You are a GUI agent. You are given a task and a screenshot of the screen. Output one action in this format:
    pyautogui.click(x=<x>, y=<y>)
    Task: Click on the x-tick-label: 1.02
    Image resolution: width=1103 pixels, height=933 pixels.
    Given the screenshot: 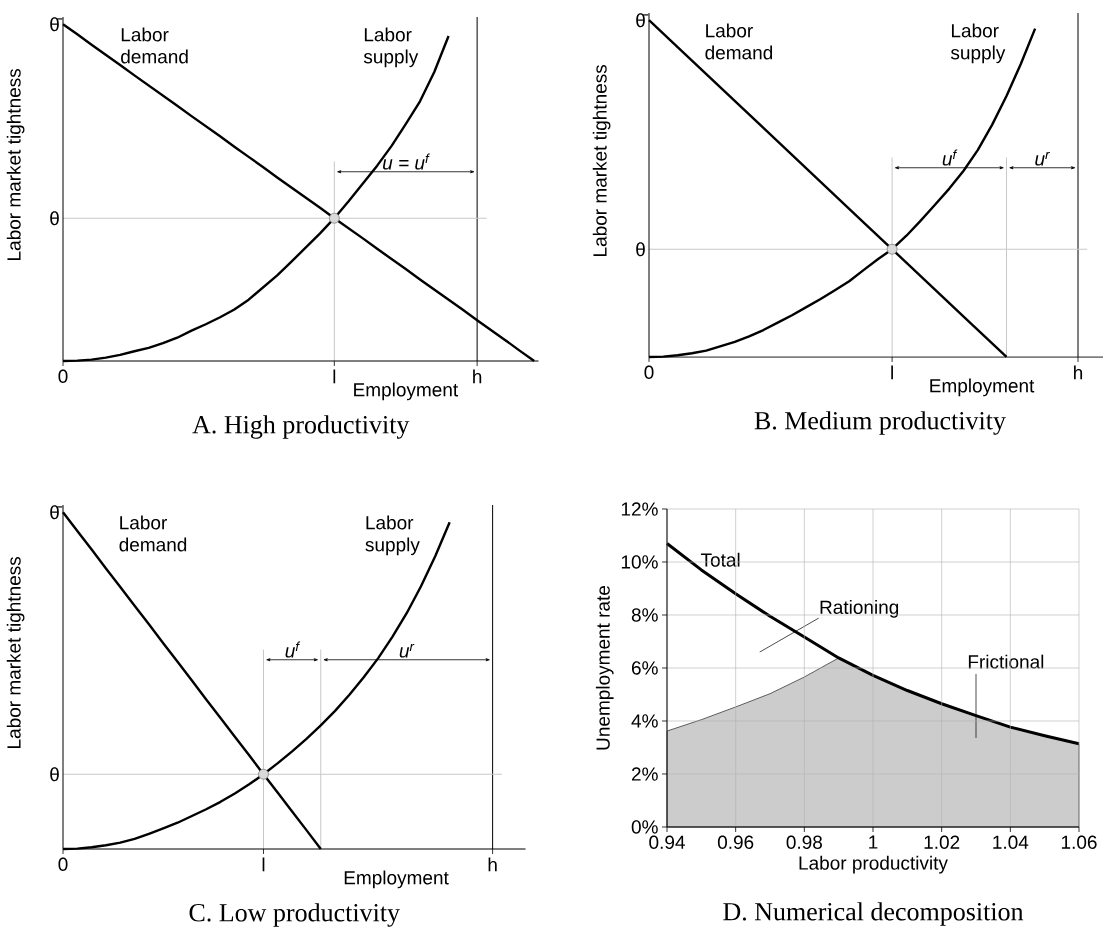 What is the action you would take?
    pyautogui.click(x=942, y=842)
    